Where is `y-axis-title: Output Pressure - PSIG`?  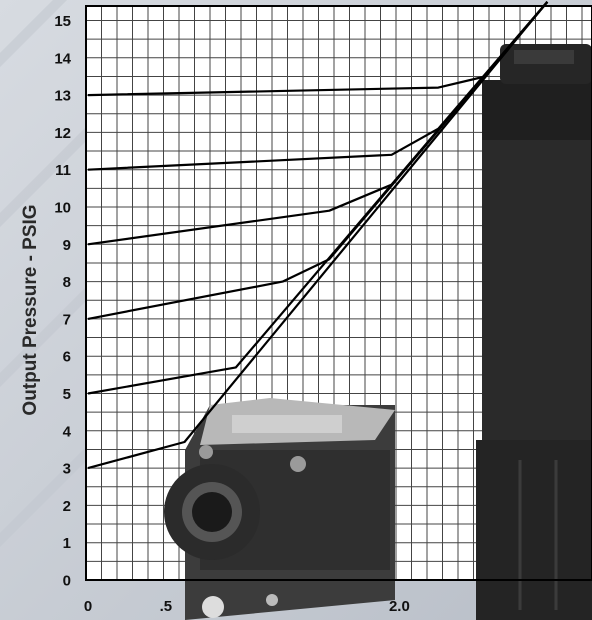
y-axis-title: Output Pressure - PSIG is located at coordinates (30, 309).